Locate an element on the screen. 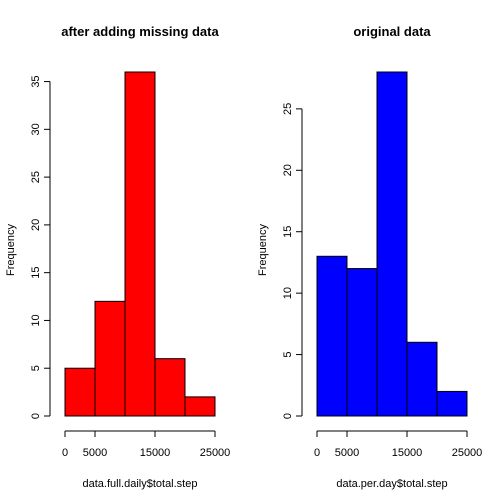  chart-title: after adding missing data is located at coordinates (140, 31).